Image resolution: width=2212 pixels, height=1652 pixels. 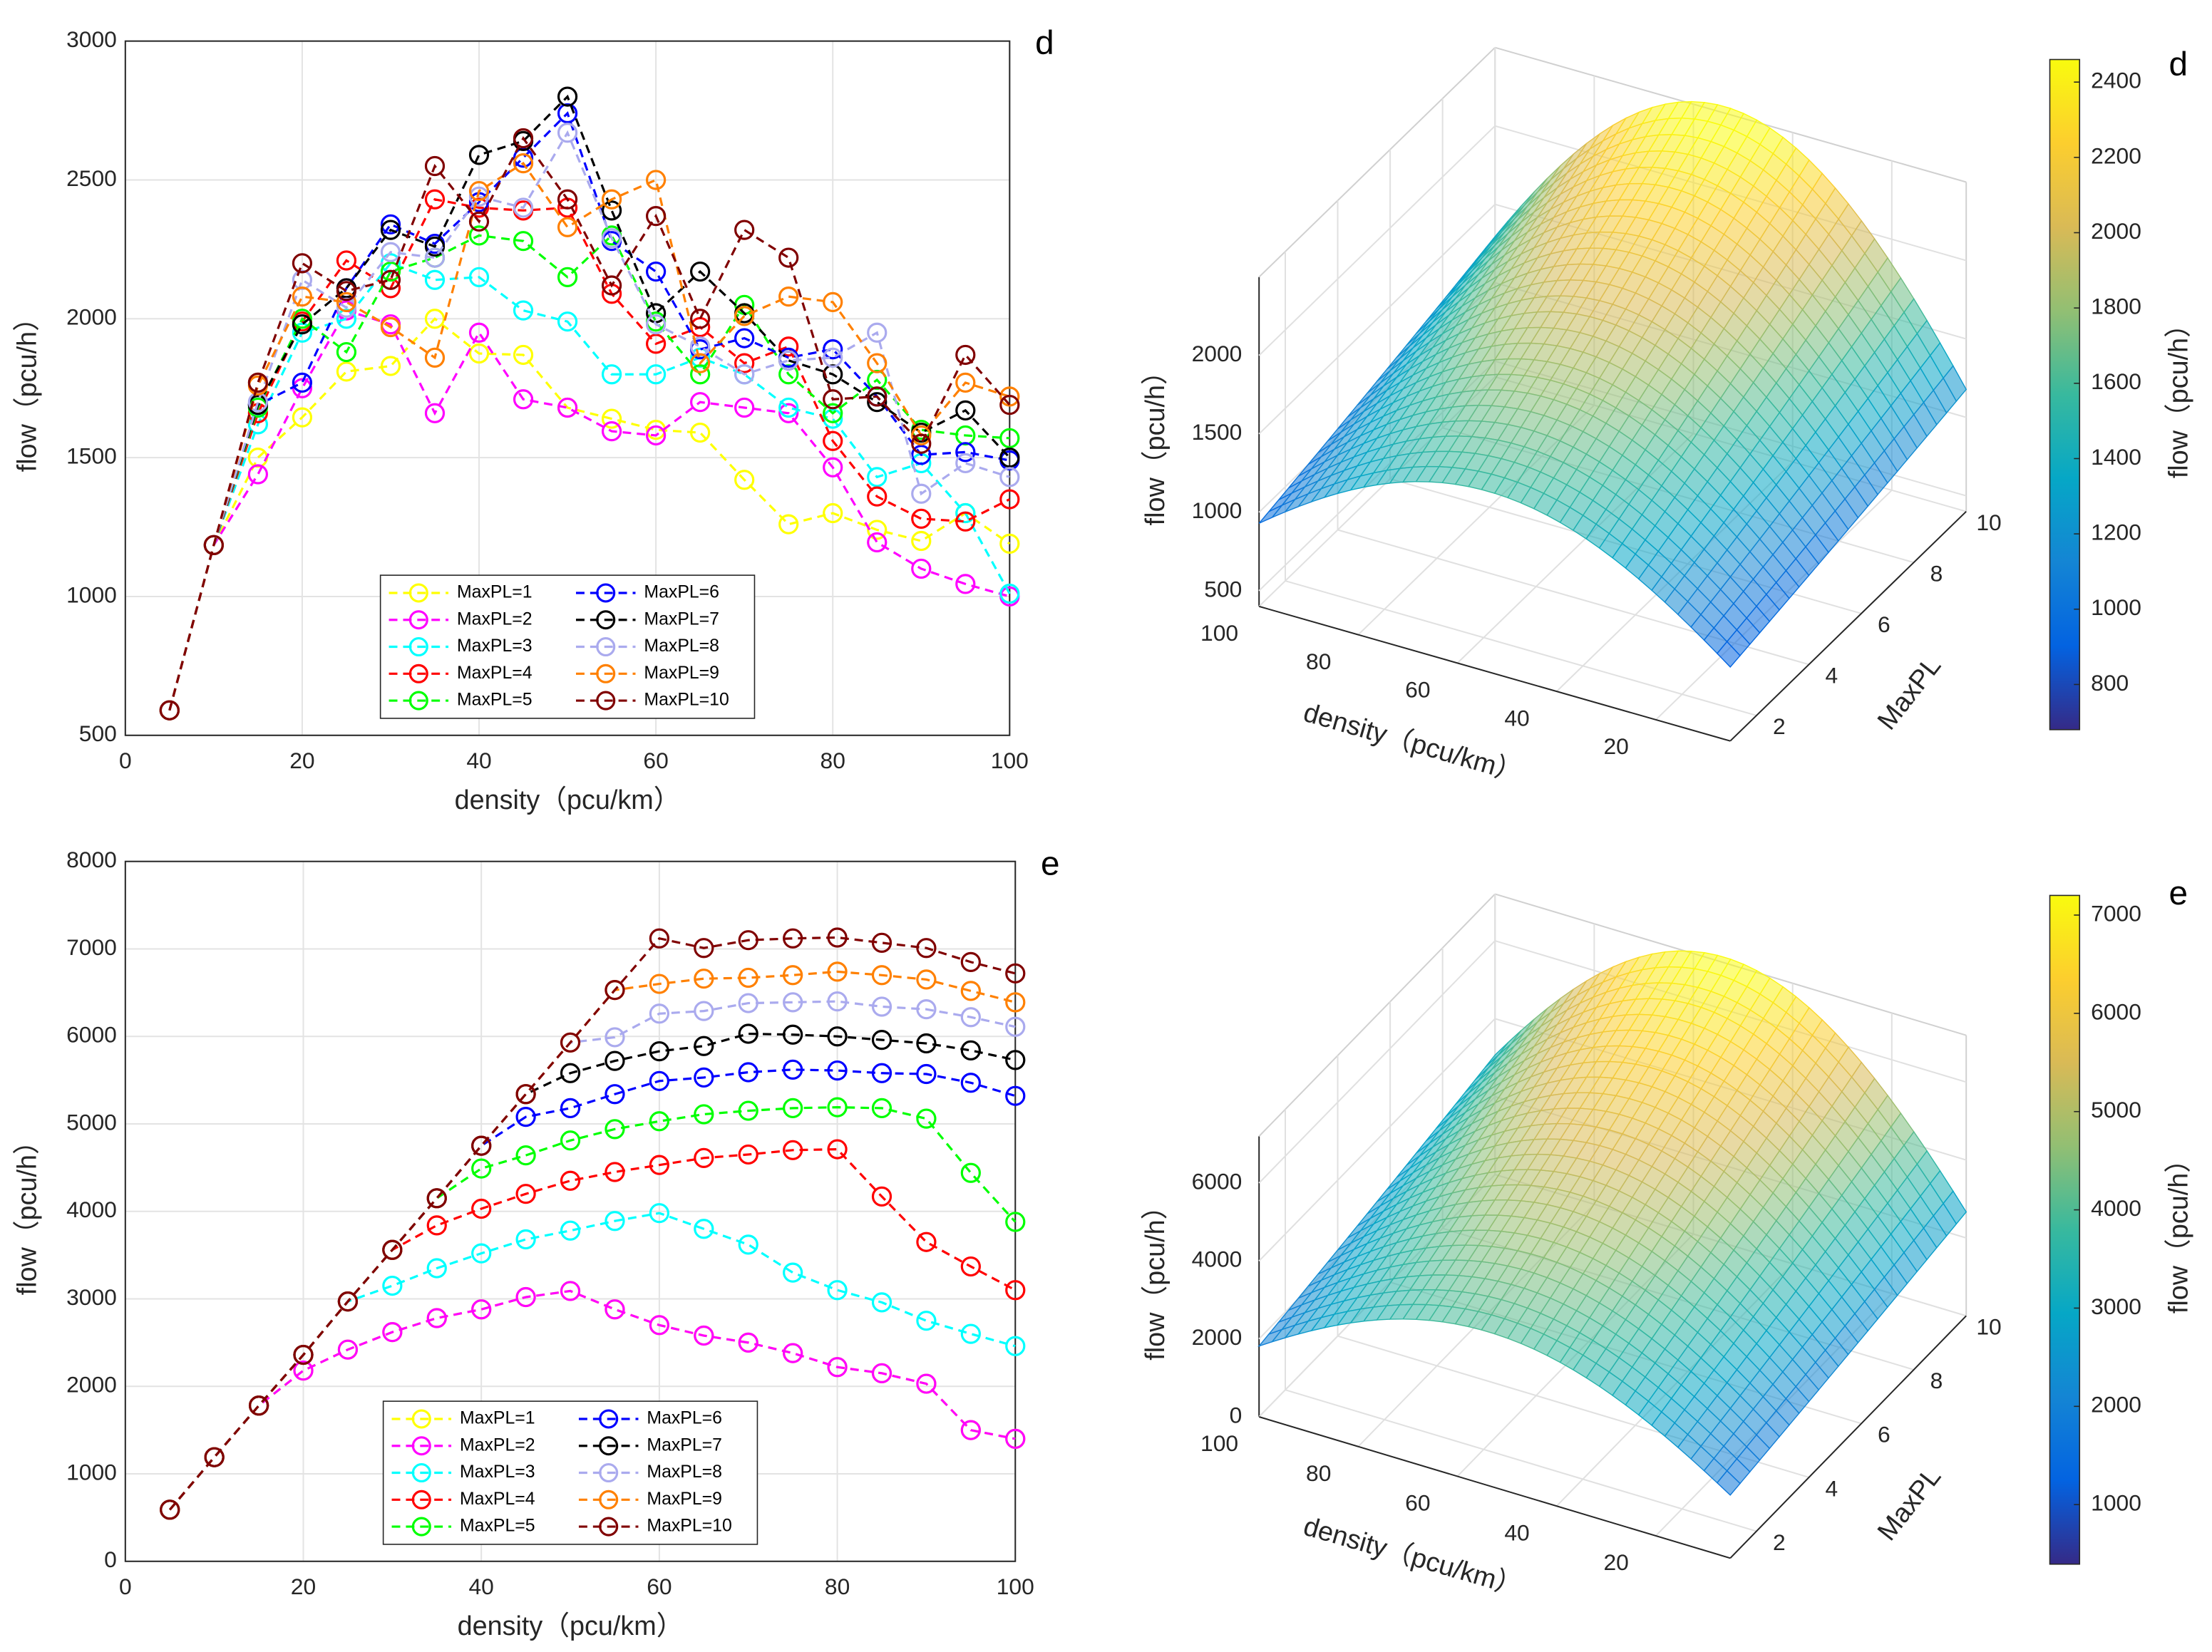 I want to click on y-axis-label: MaxPL, so click(x=1909, y=1504).